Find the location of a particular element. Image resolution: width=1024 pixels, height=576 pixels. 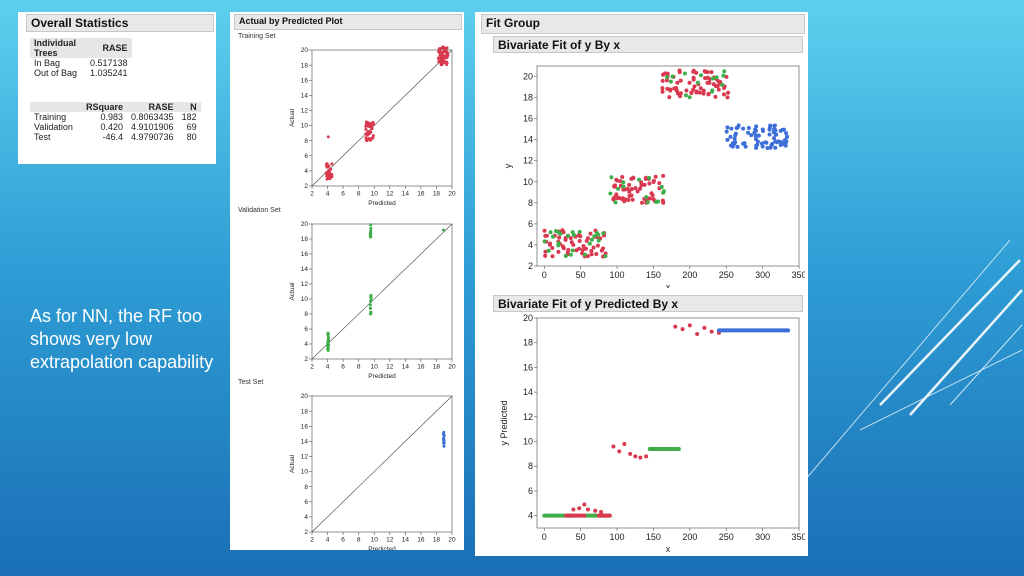

x-tick-label: 150 is located at coordinates (653, 537).